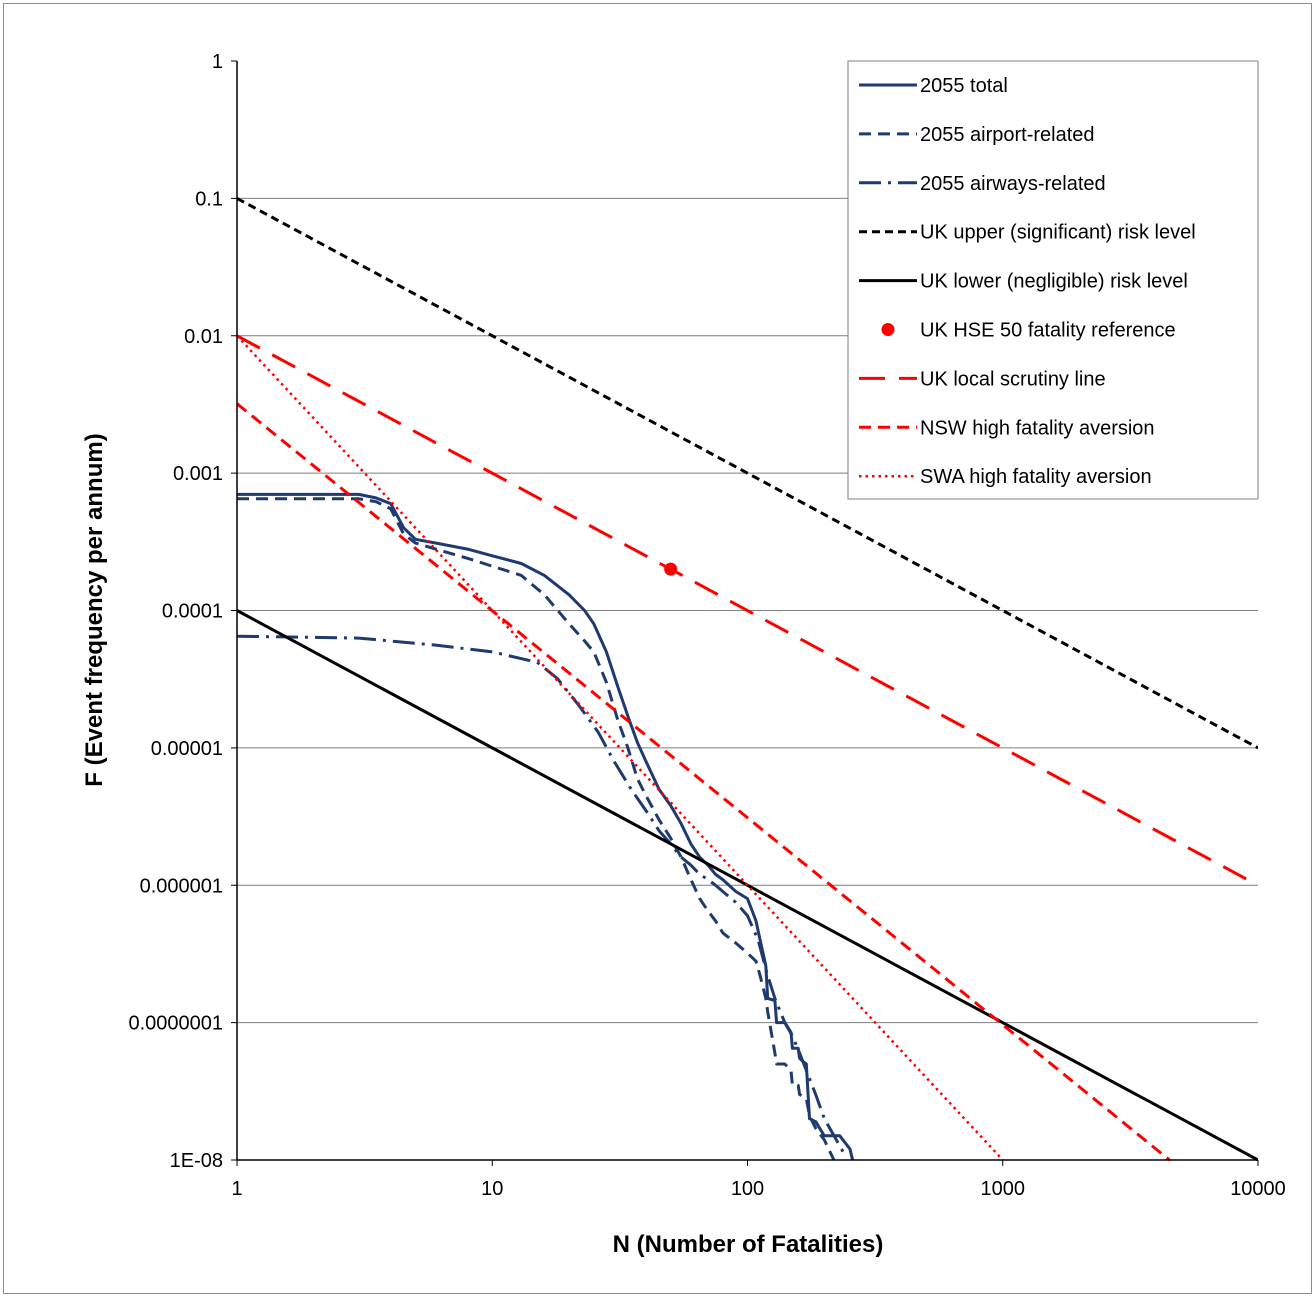  I want to click on x-tick-label: 10, so click(492, 1189).